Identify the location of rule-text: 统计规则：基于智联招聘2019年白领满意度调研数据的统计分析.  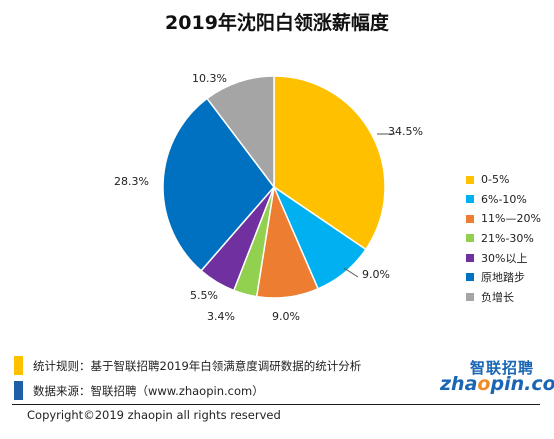
(197, 365).